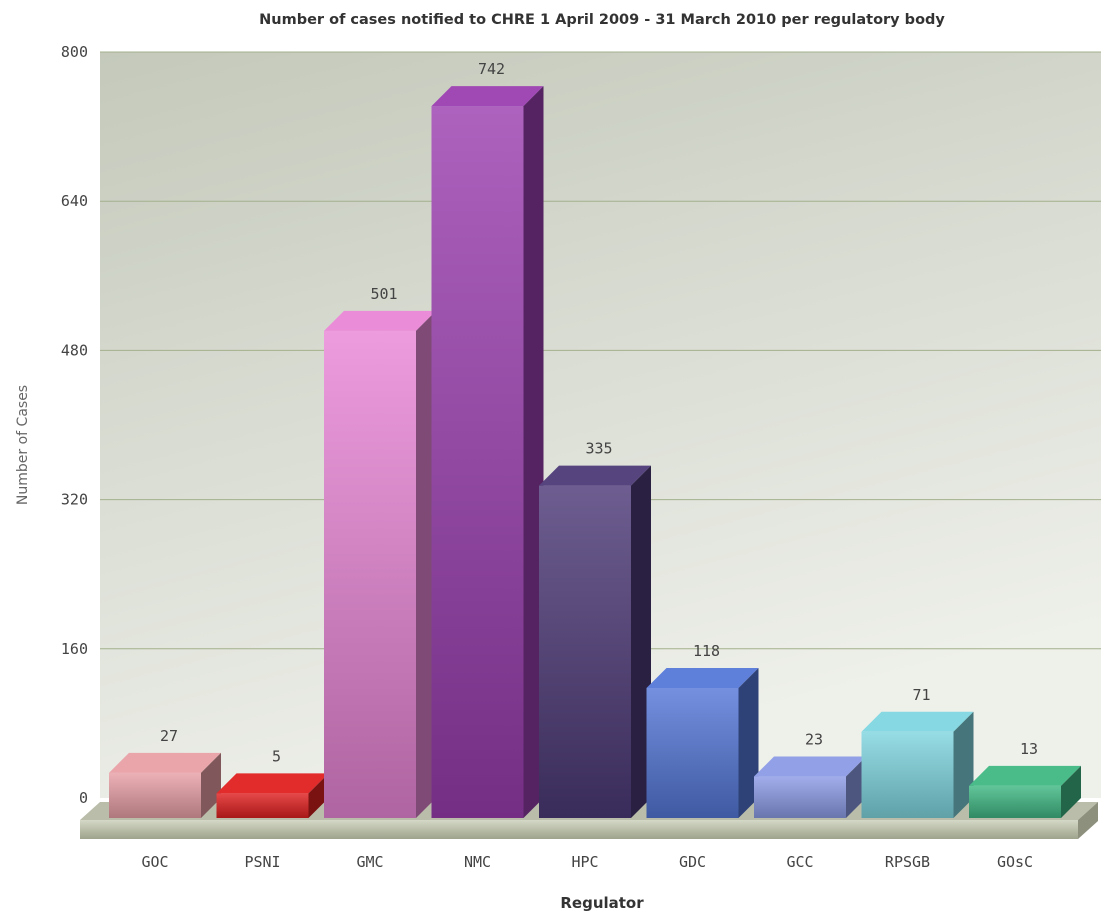 Image resolution: width=1101 pixels, height=919 pixels. Describe the element at coordinates (814, 740) in the screenshot. I see `data-label: 23` at that location.